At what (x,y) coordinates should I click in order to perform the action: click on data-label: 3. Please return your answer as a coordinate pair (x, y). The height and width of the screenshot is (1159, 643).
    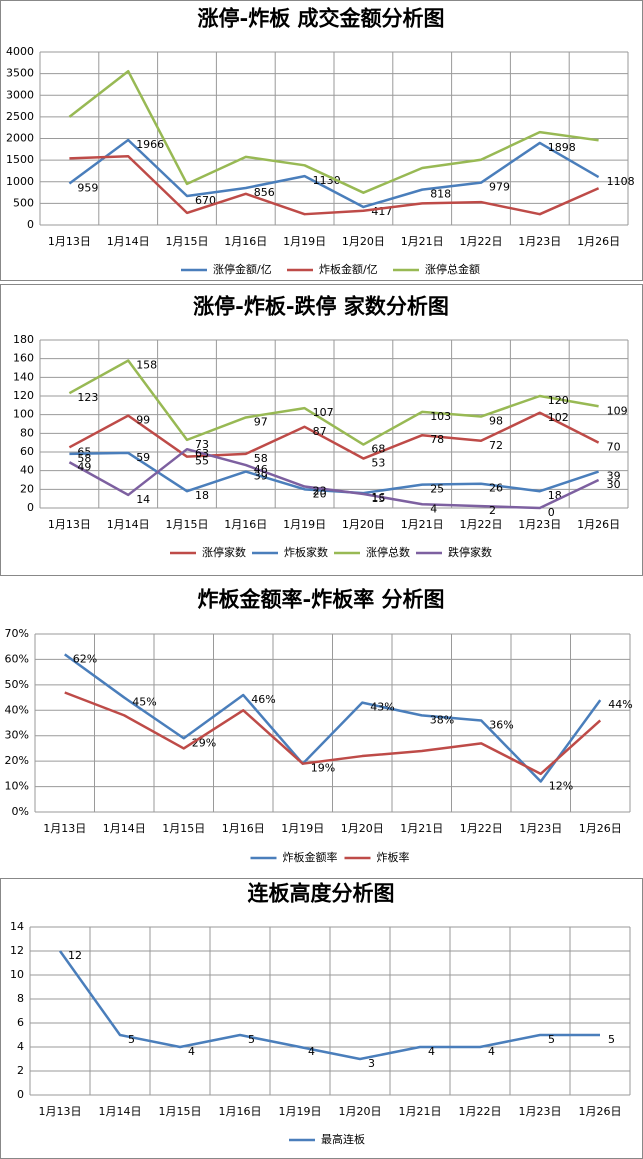
    Looking at the image, I should click on (371, 1063).